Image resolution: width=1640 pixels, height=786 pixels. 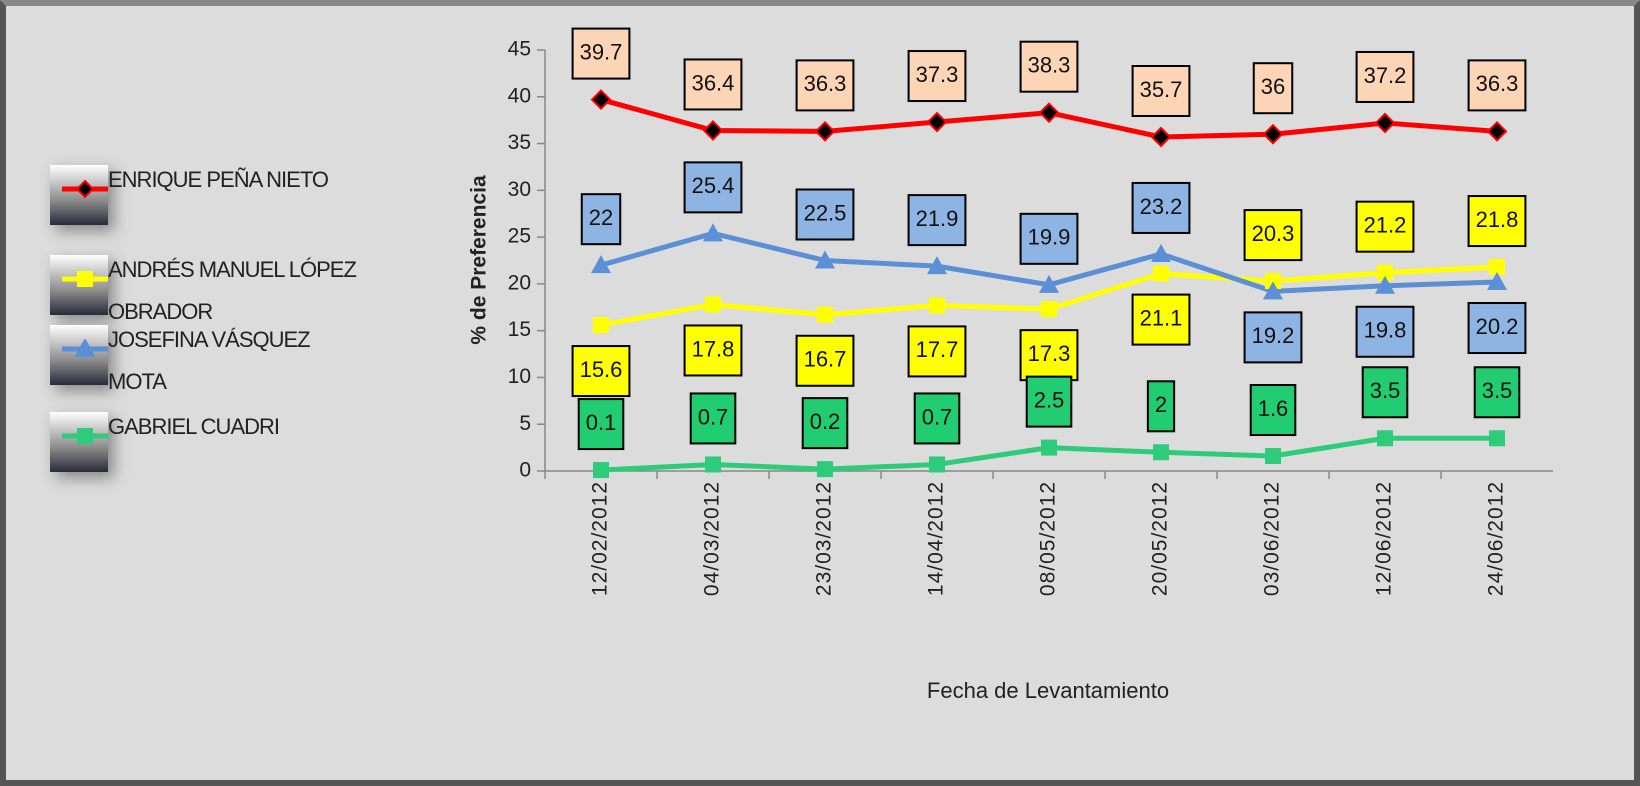 I want to click on x-axis-title: Fecha de Levantamiento, so click(x=1048, y=690).